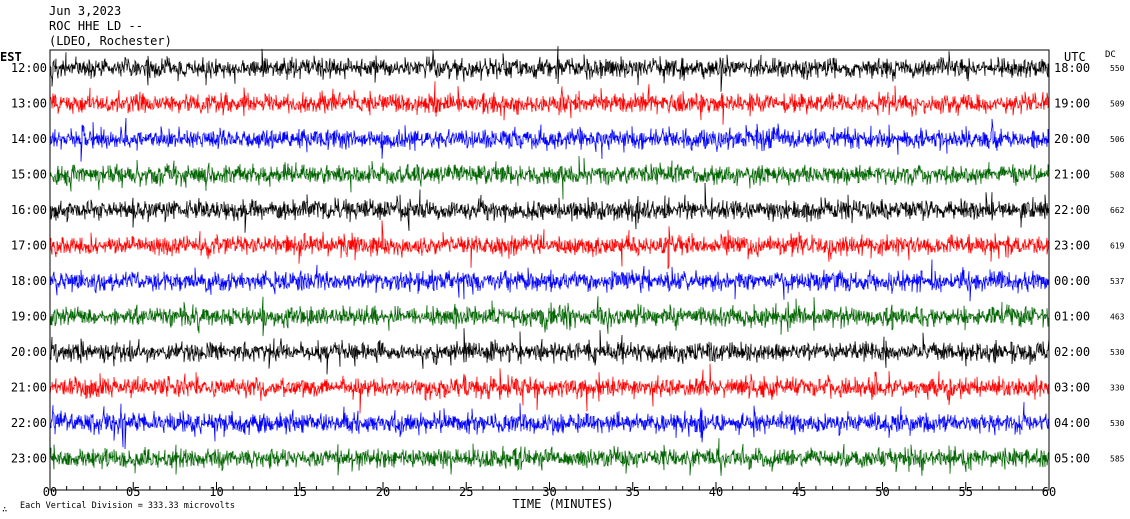  I want to click on utc-label: 18:00, so click(1072, 68).